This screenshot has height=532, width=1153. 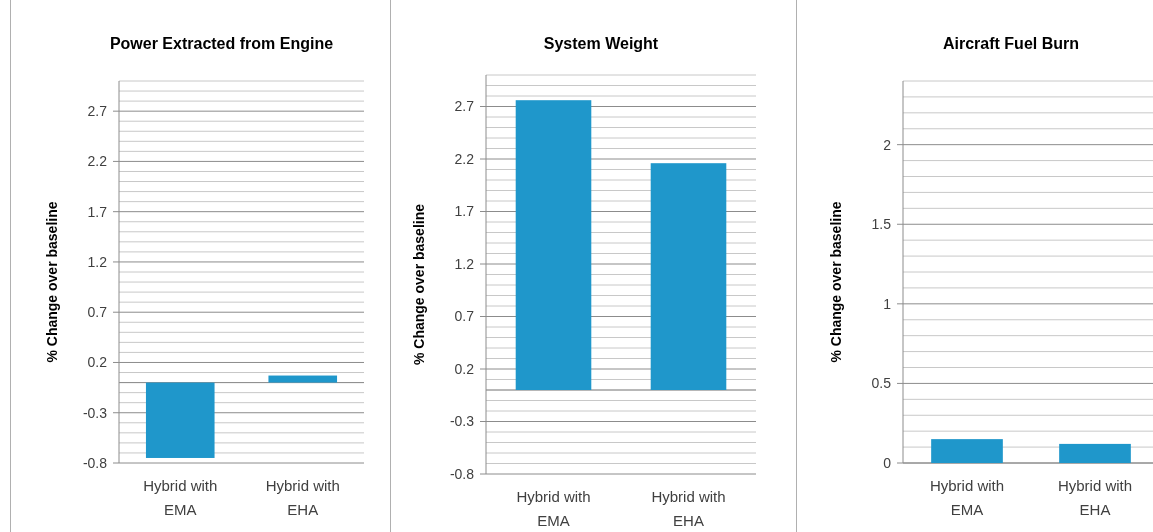 What do you see at coordinates (887, 303) in the screenshot?
I see `y-tick-label: 1` at bounding box center [887, 303].